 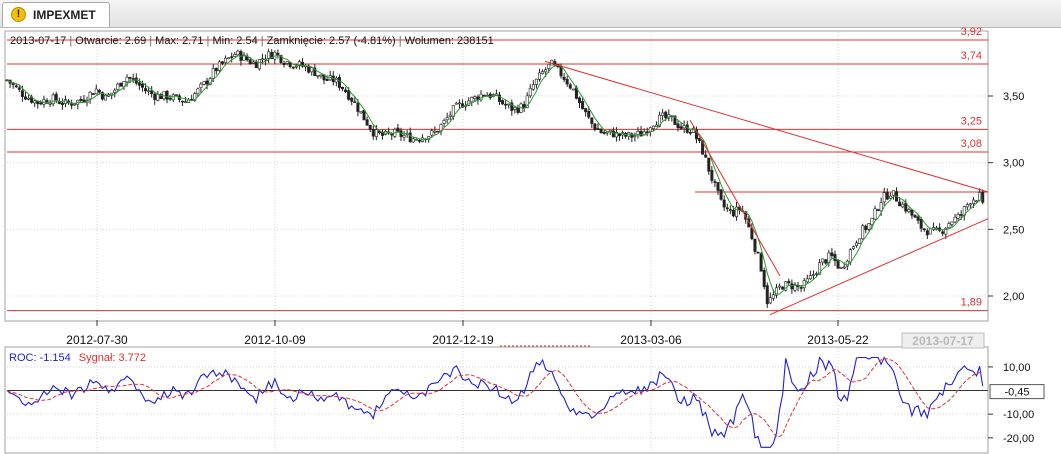 I want to click on tab-label: IMPEXMET, so click(x=64, y=15).